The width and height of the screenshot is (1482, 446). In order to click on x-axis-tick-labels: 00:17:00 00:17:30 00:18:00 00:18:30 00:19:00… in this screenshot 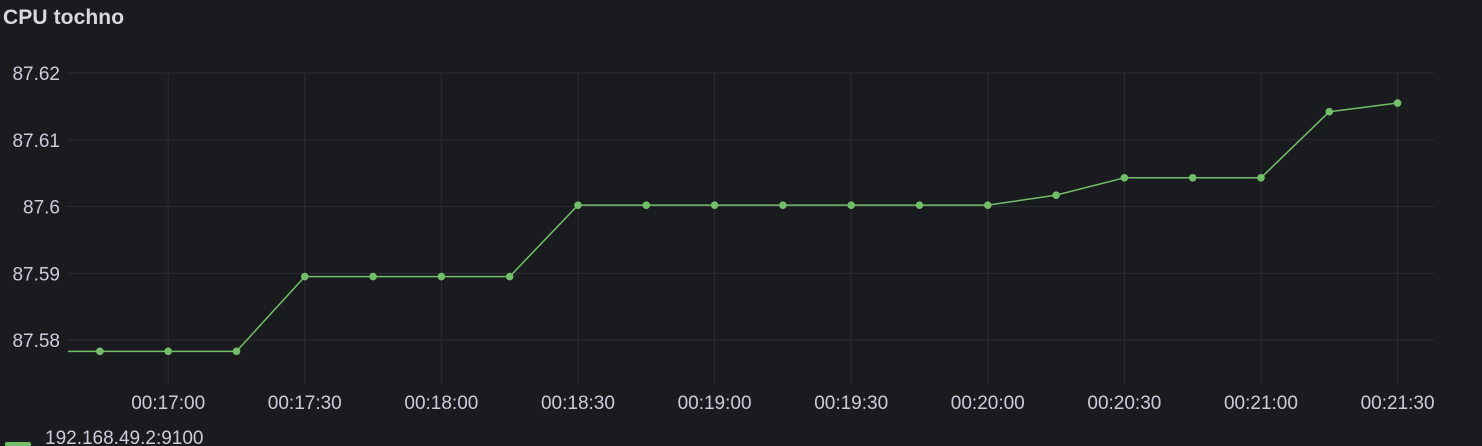, I will do `click(782, 403)`.